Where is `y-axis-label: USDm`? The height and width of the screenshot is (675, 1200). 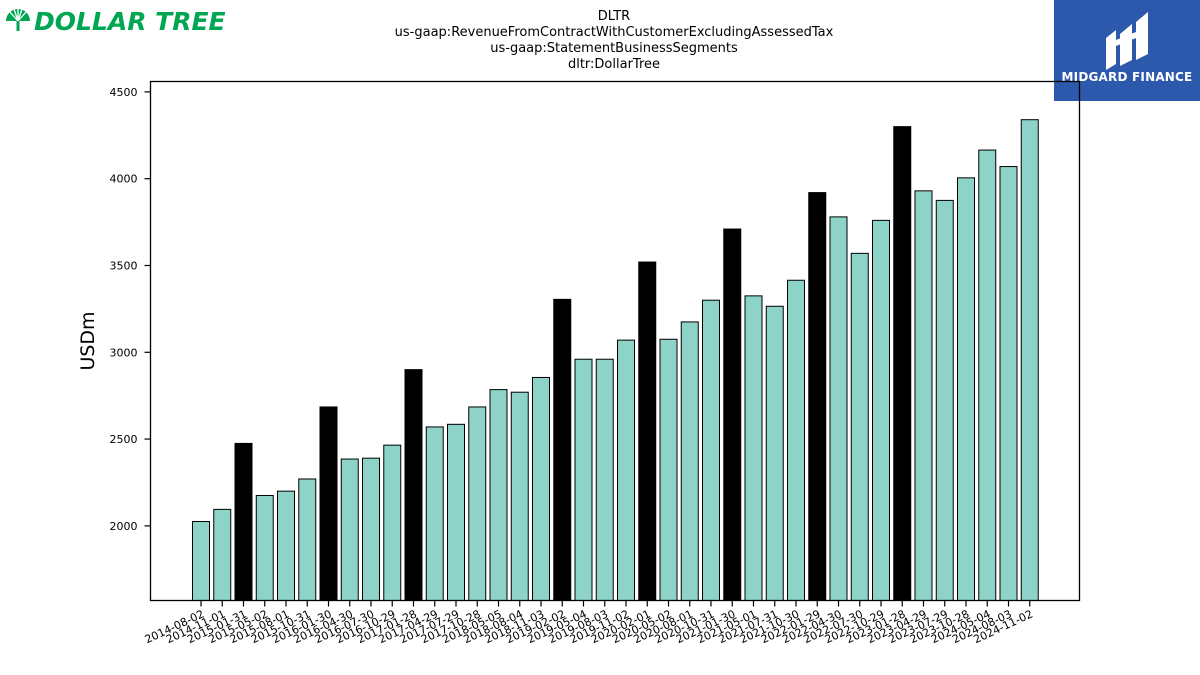 y-axis-label: USDm is located at coordinates (88, 340).